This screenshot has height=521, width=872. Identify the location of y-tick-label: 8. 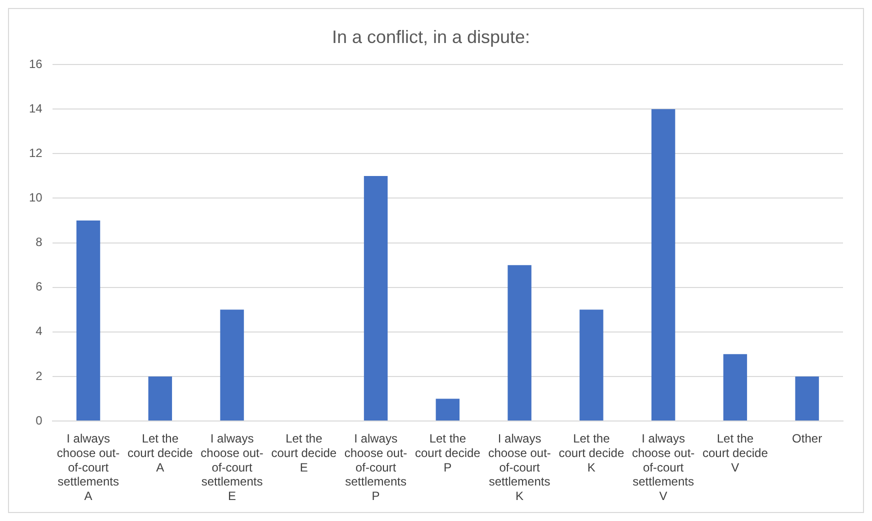
(39, 242).